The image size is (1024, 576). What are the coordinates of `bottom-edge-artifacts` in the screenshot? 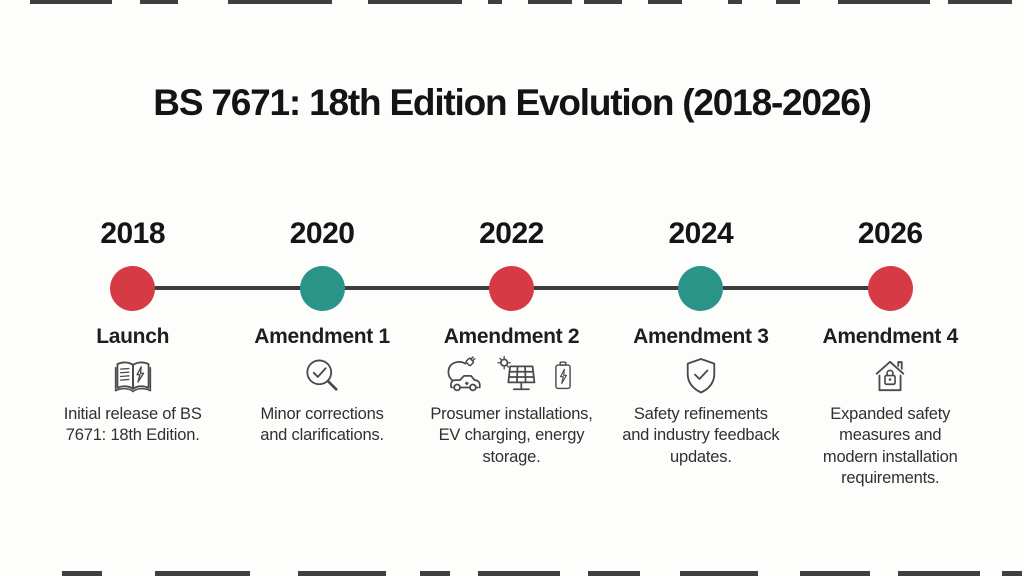 It's located at (512, 573).